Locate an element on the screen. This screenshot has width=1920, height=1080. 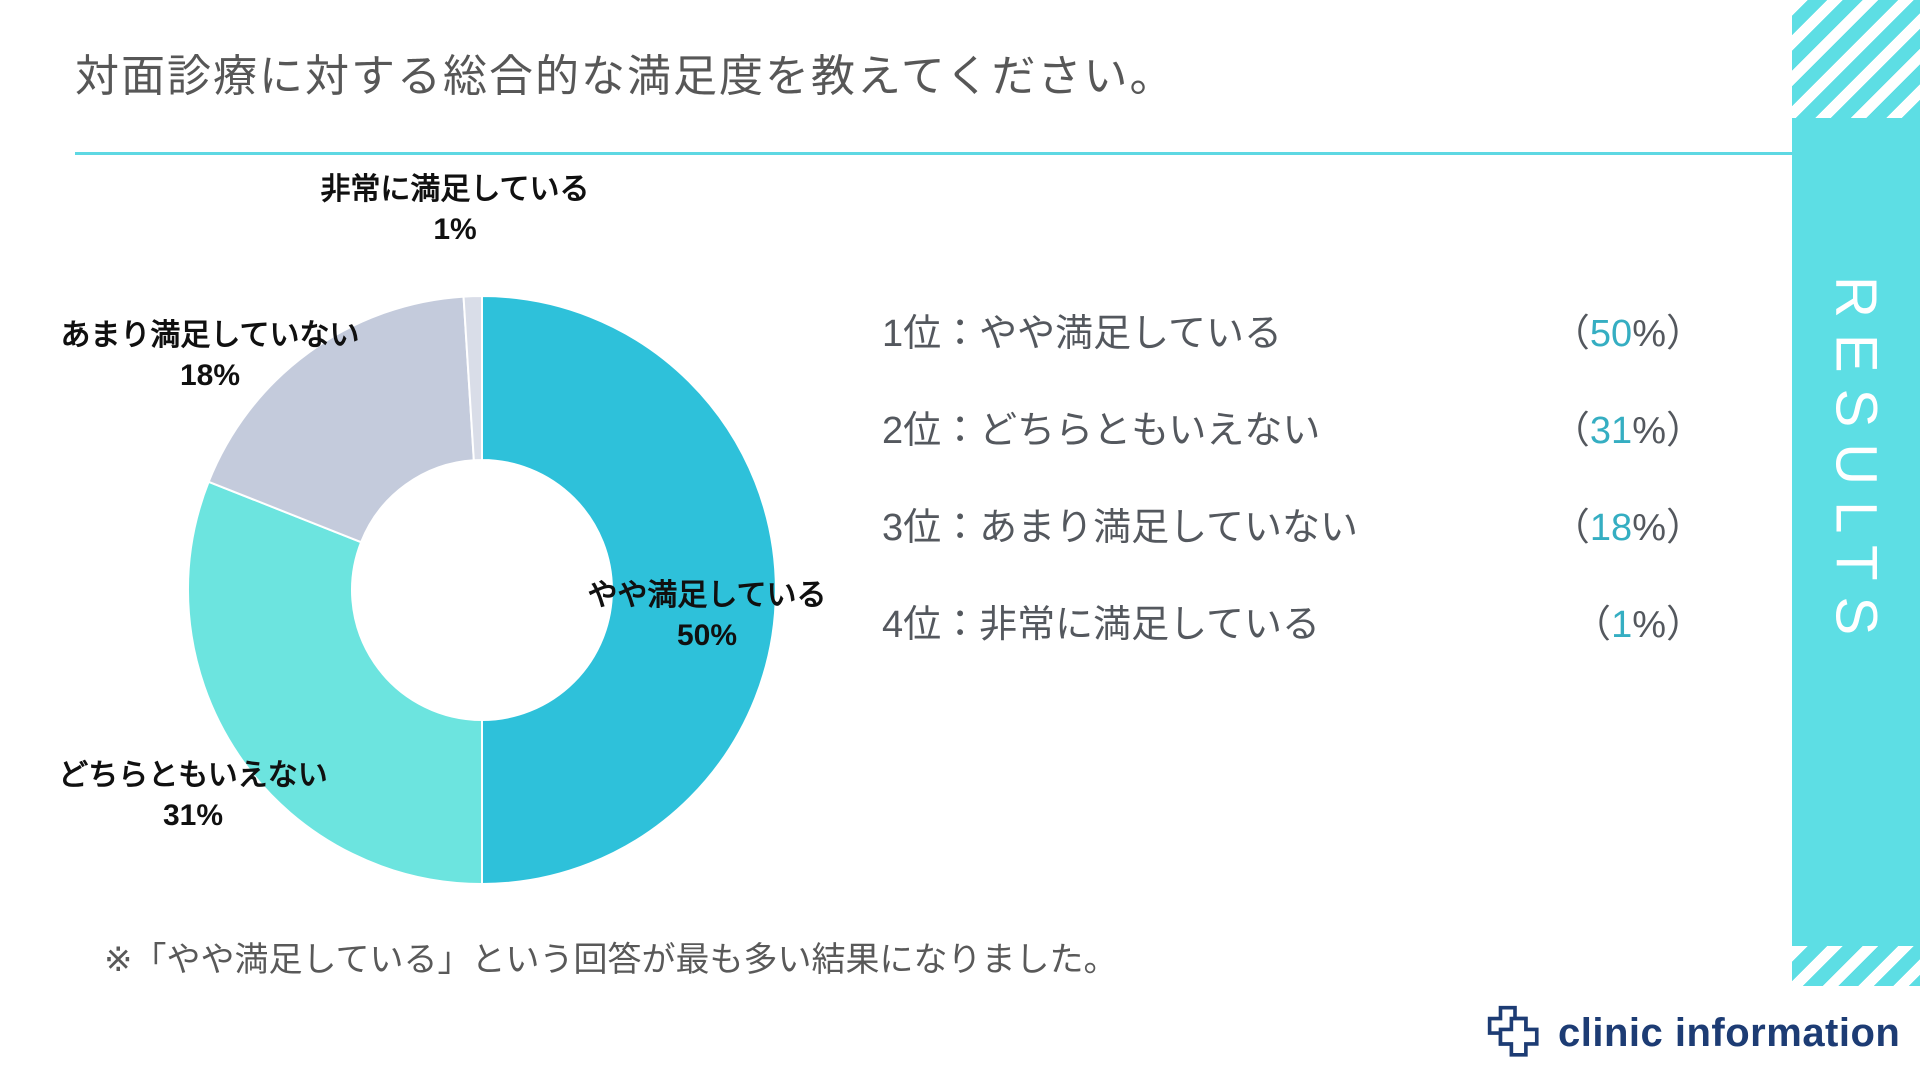
diagonal-stripes-bottom-decoration is located at coordinates (1856, 967).